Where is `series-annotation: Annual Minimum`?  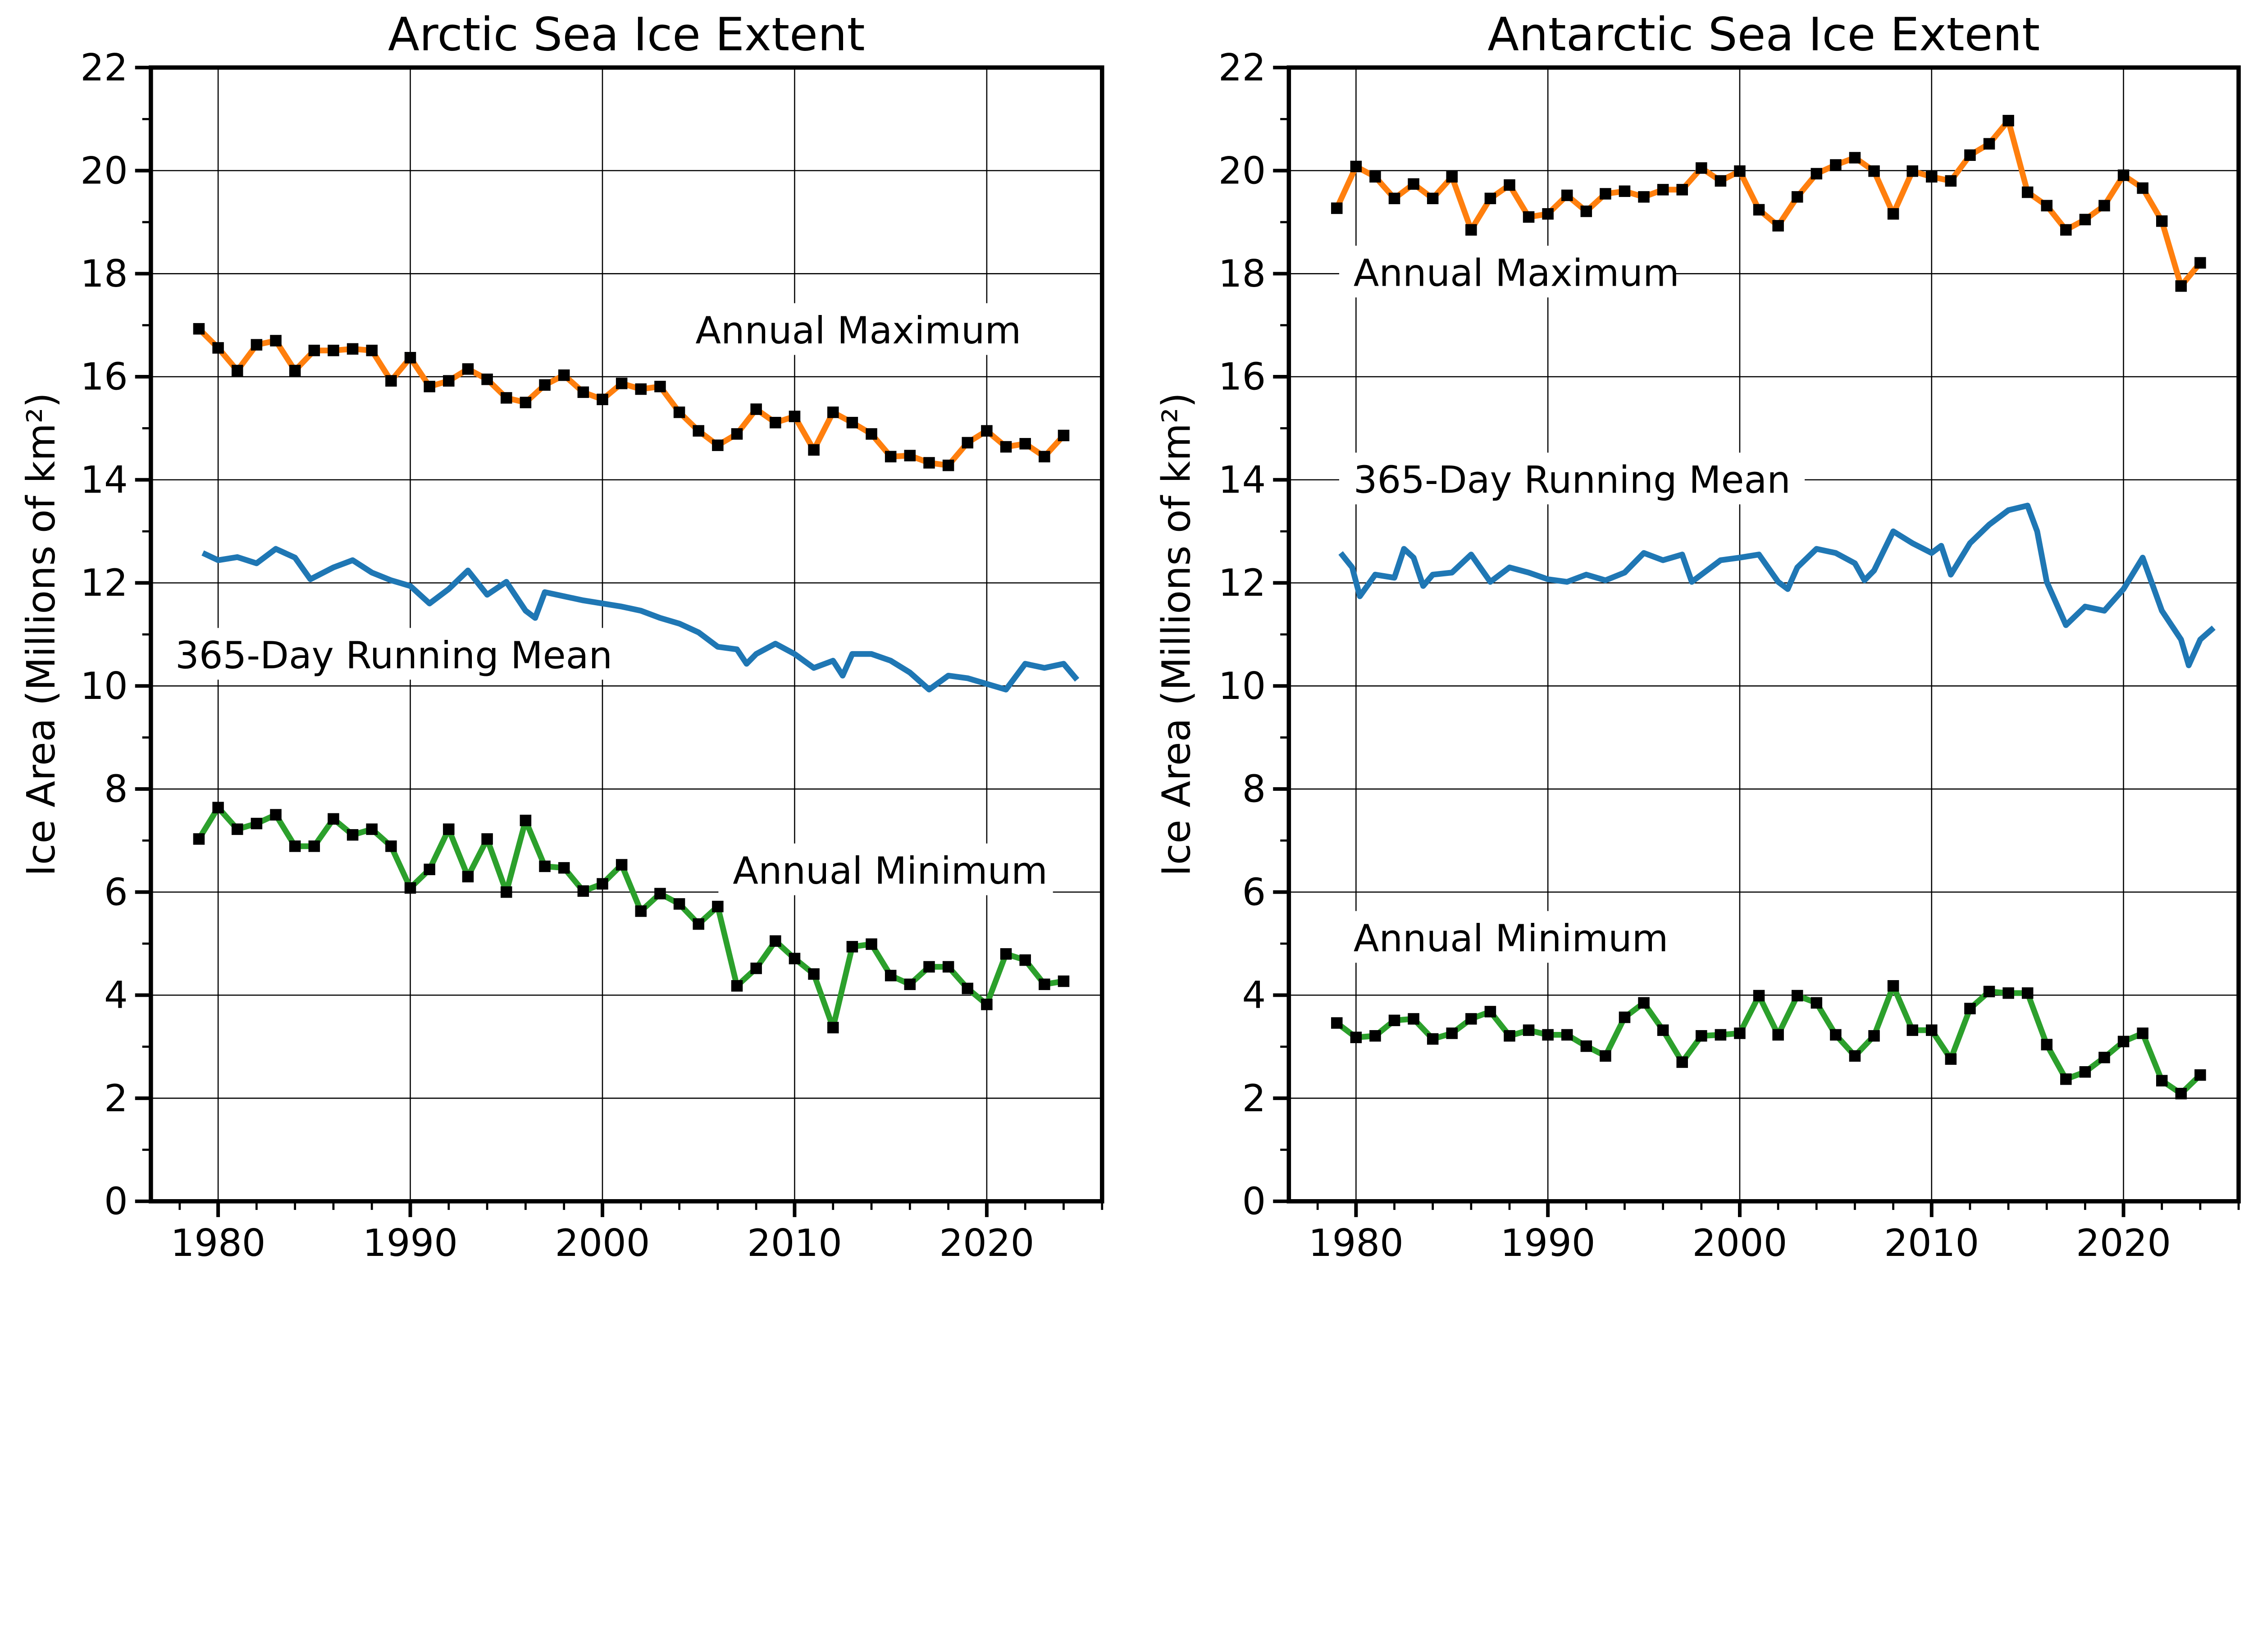
series-annotation: Annual Minimum is located at coordinates (890, 871).